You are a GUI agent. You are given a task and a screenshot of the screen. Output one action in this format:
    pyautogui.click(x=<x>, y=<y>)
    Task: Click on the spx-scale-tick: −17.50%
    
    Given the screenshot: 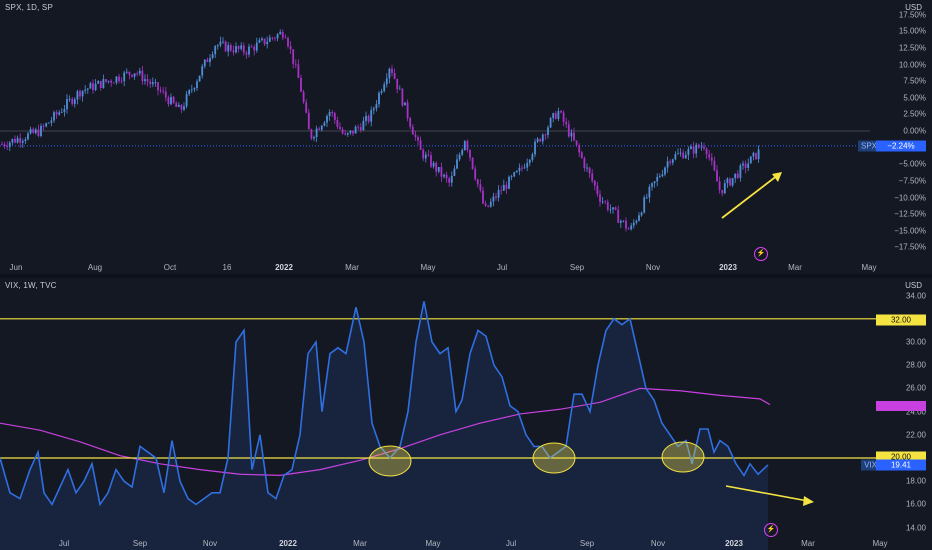 What is the action you would take?
    pyautogui.click(x=910, y=247)
    